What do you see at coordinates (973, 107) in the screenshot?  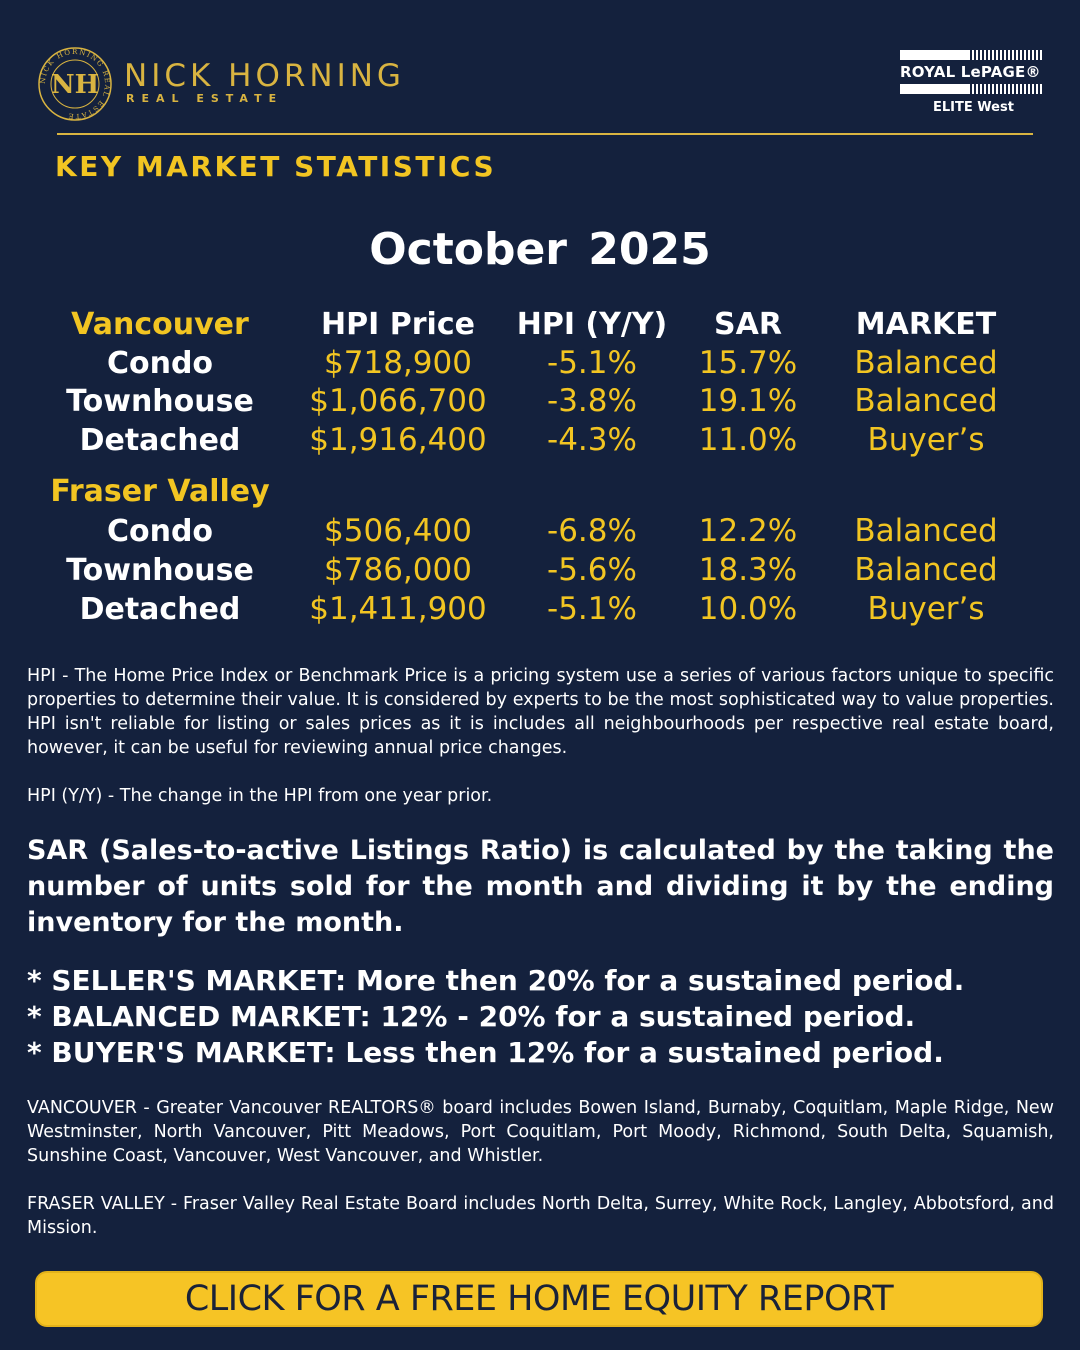 I see `partner-office: ELITE West` at bounding box center [973, 107].